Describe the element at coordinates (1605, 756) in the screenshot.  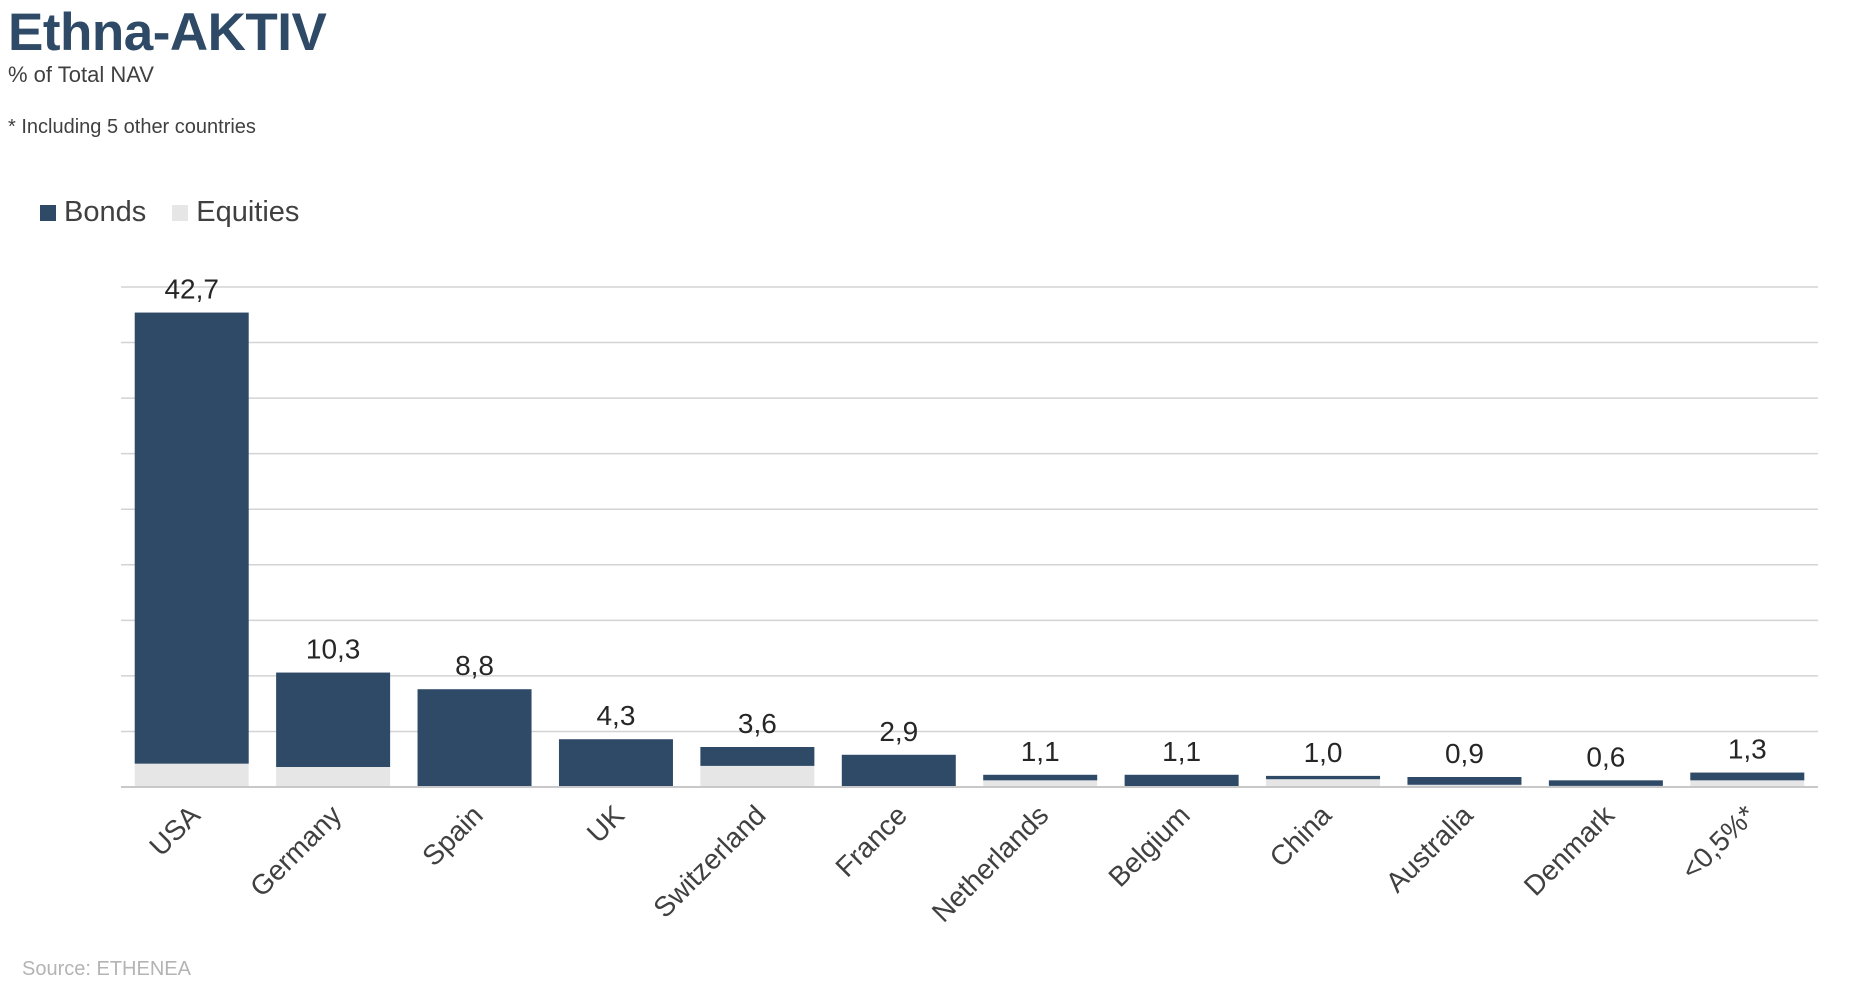
I see `value-label: 0,6` at that location.